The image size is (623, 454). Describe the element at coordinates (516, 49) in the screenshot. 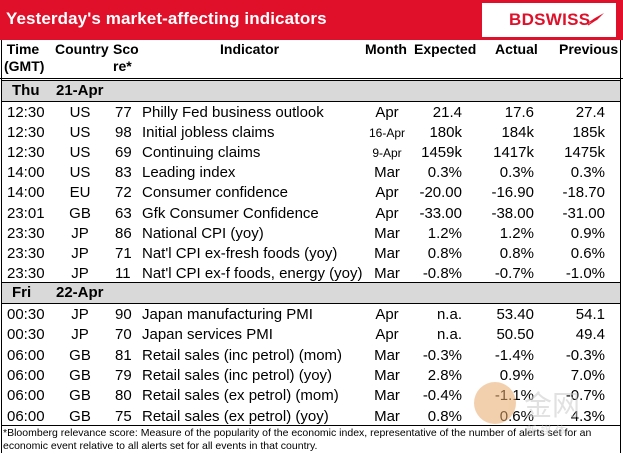

I see `header-actual: Actual` at that location.